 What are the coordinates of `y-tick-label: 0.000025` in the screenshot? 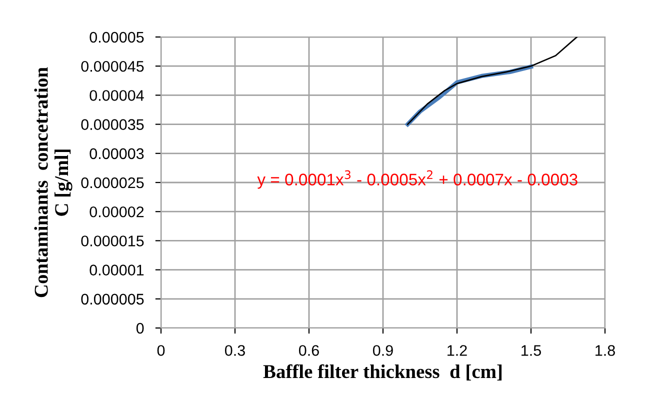 It's located at (112, 182).